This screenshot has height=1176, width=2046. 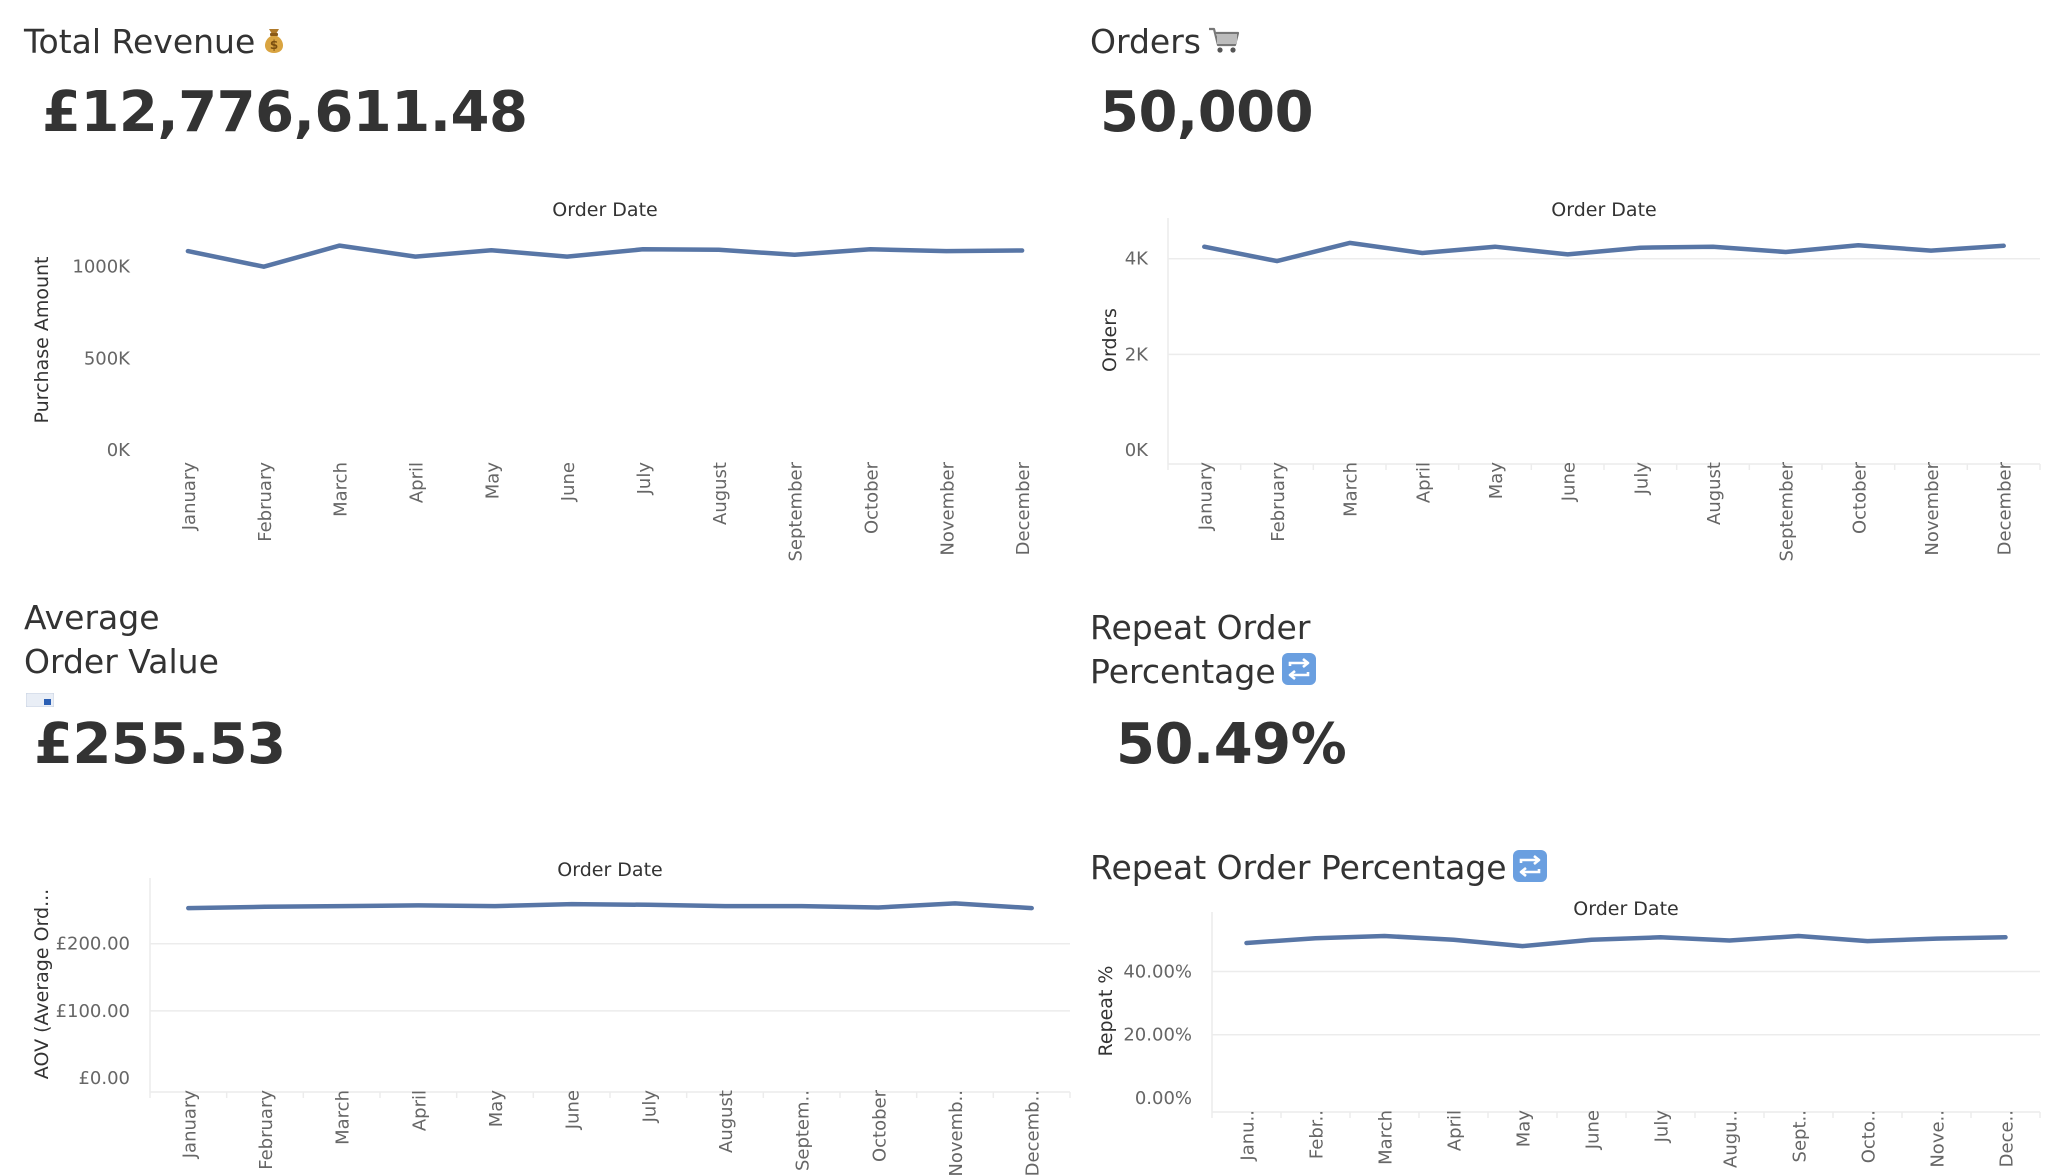 What do you see at coordinates (720, 493) in the screenshot?
I see `x-tick-label: August` at bounding box center [720, 493].